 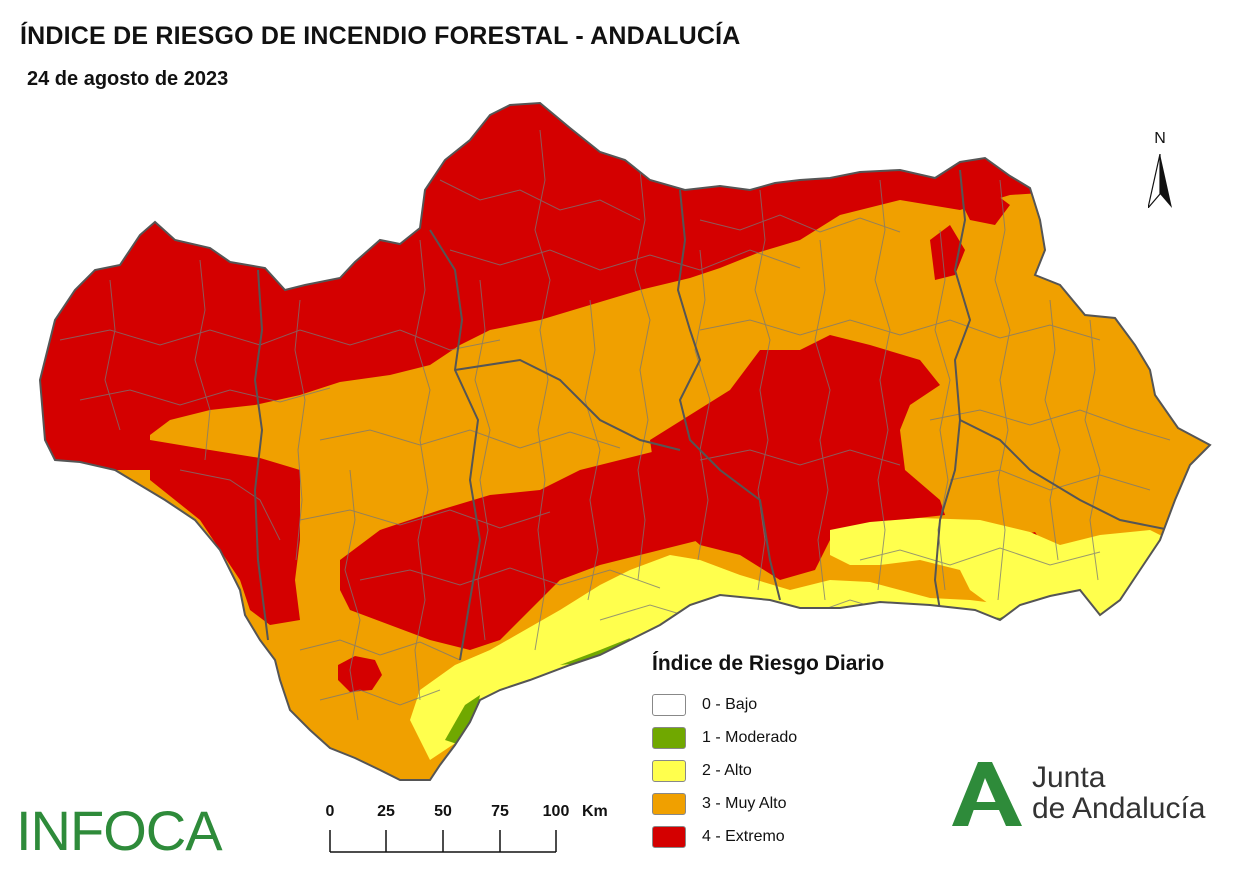 I want to click on junta-a-icon, so click(x=987, y=794).